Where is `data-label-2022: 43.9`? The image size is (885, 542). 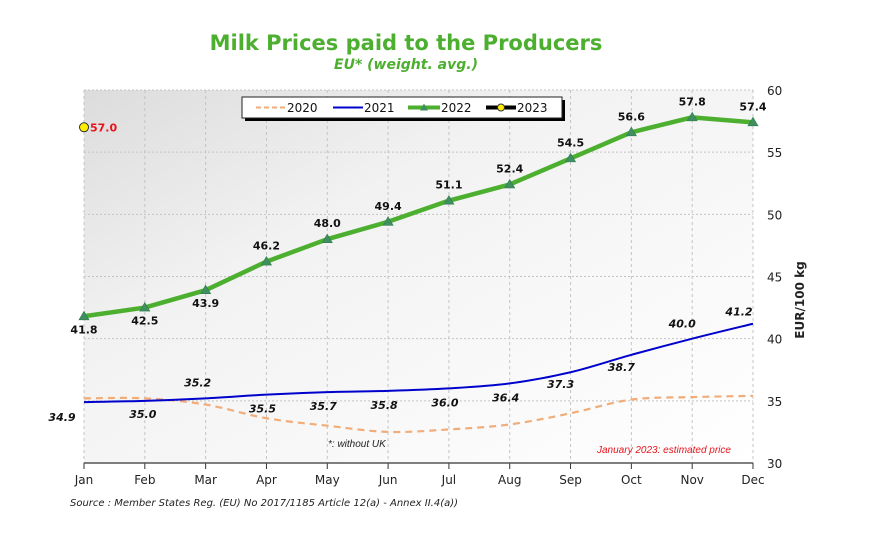
data-label-2022: 43.9 is located at coordinates (205, 303).